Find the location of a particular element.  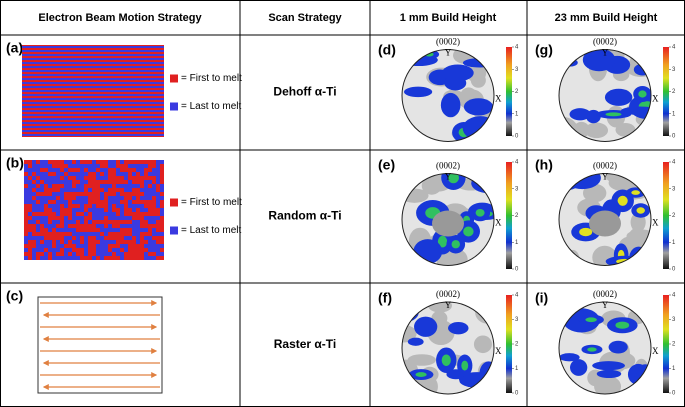

contour-gray is located at coordinates (605, 223).